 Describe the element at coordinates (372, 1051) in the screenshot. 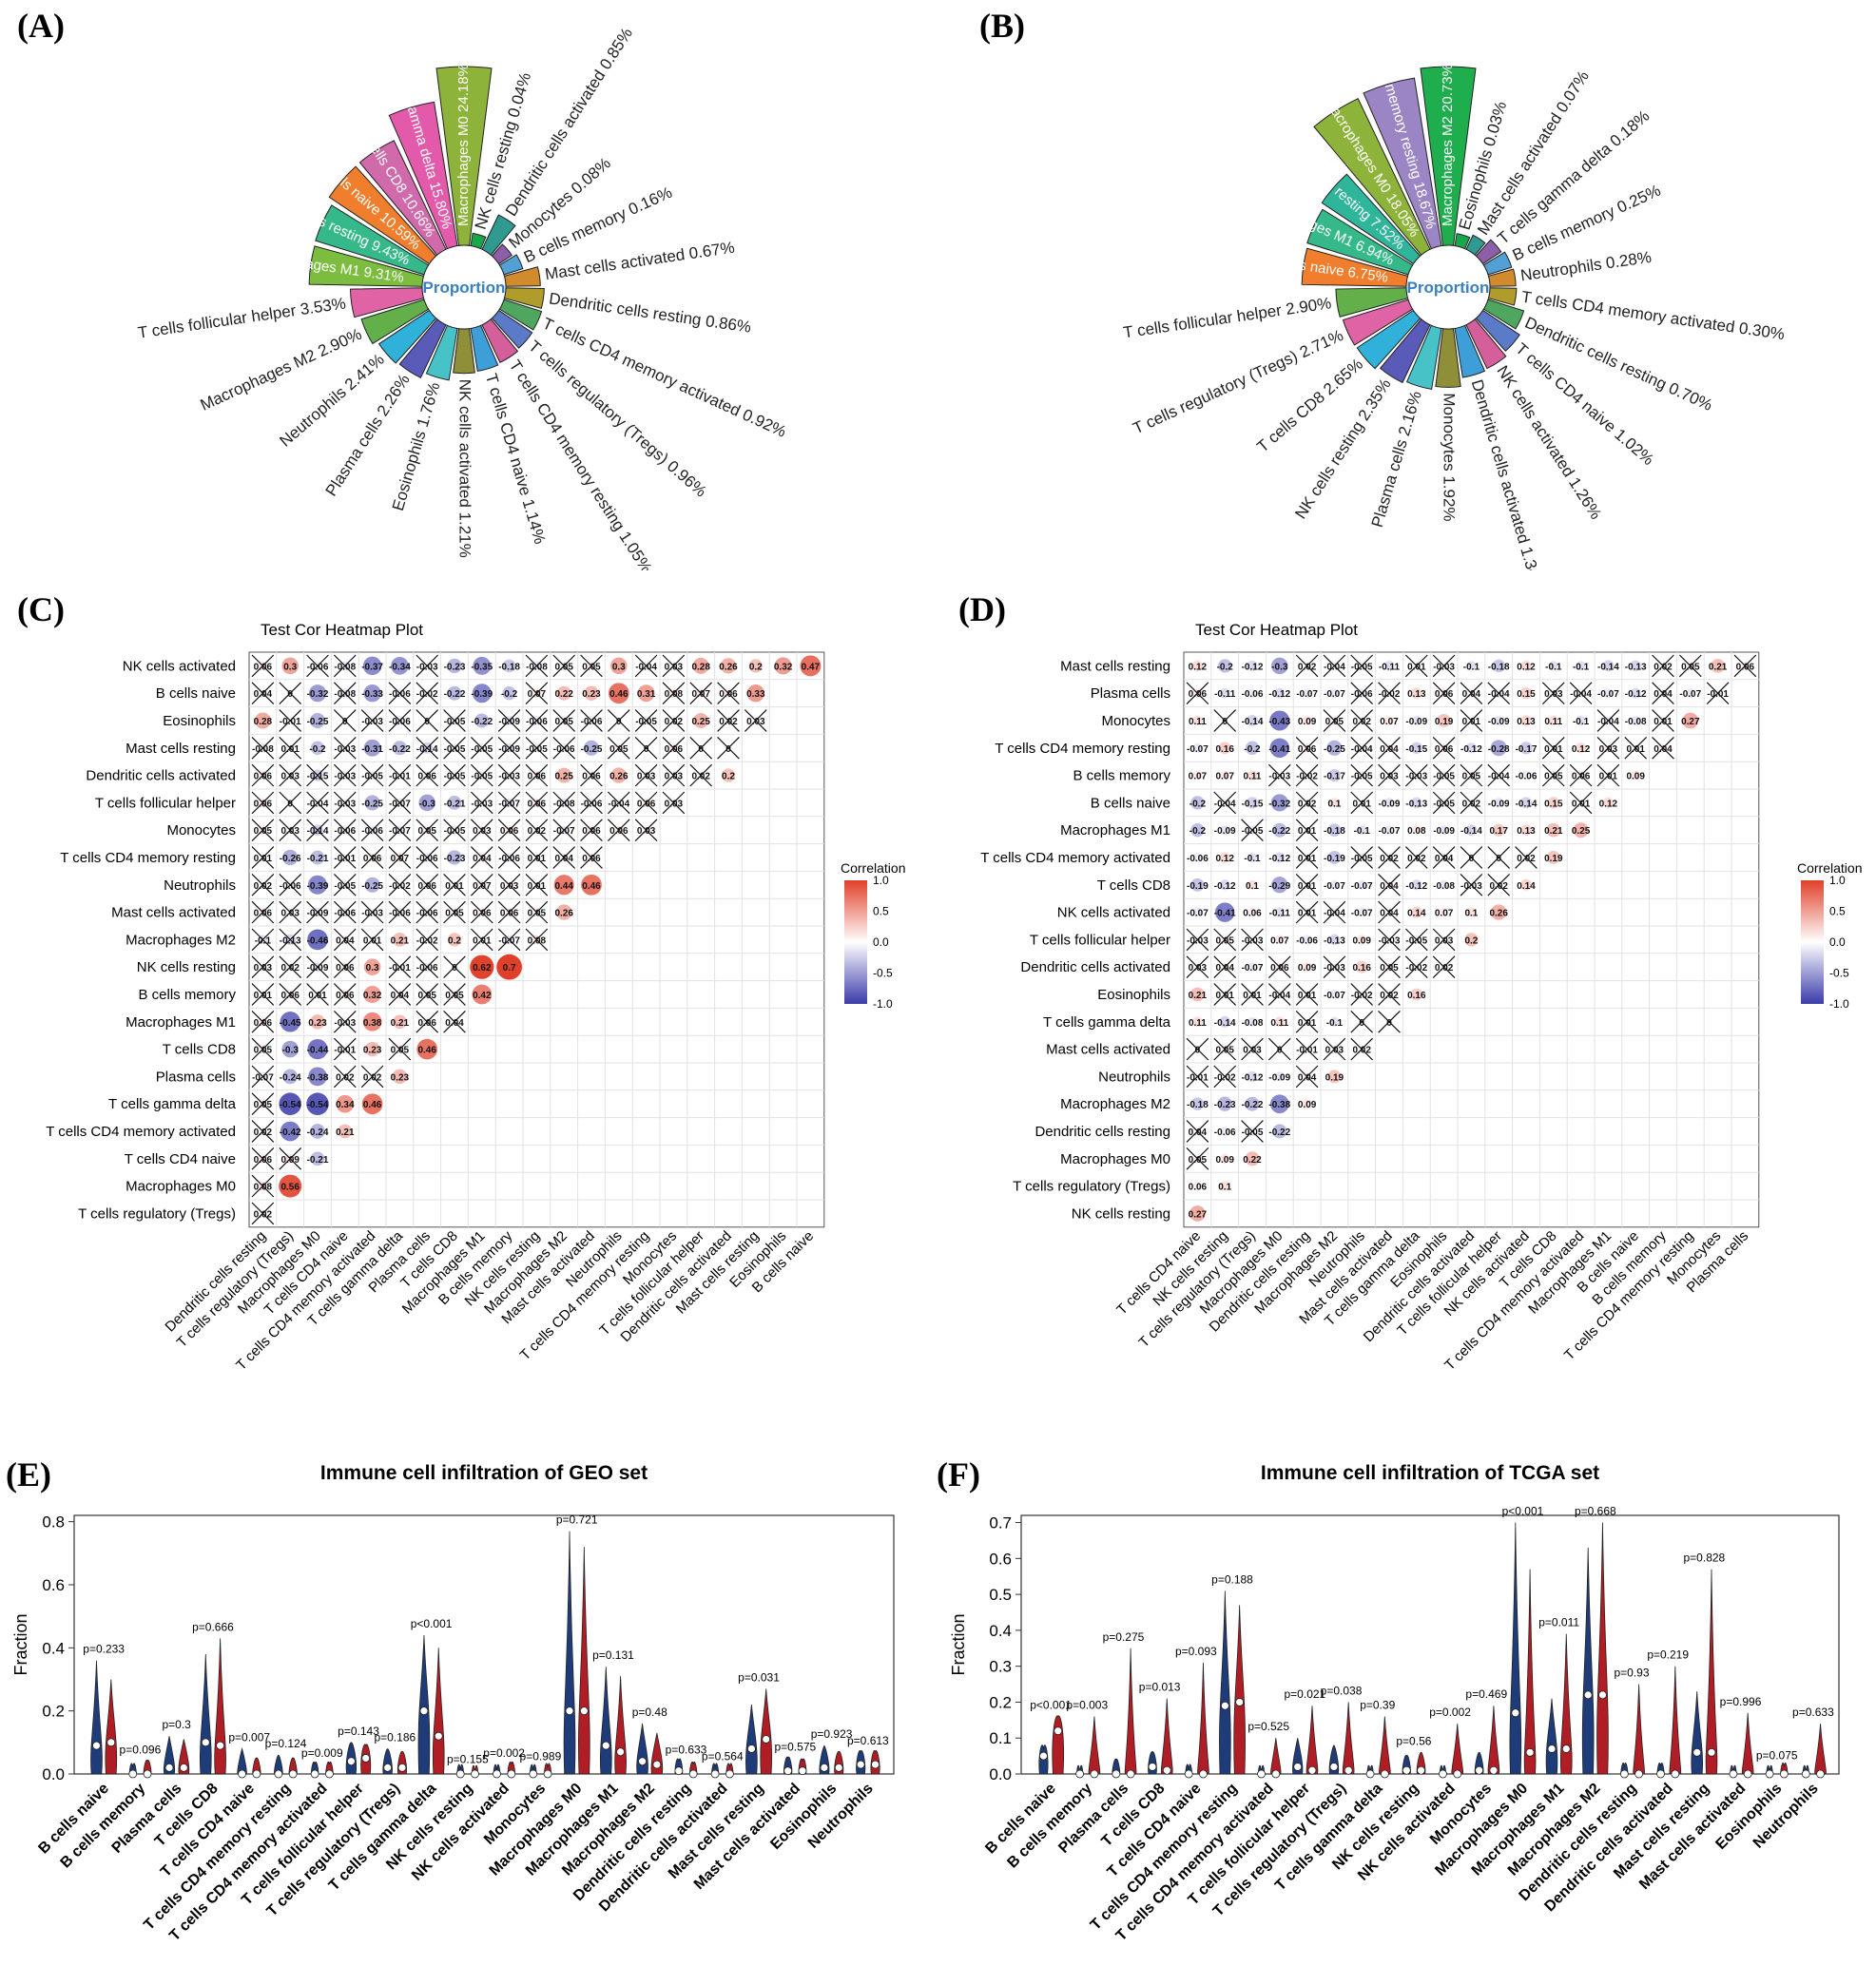

I see `heatmap-cell-value: 0.23` at that location.